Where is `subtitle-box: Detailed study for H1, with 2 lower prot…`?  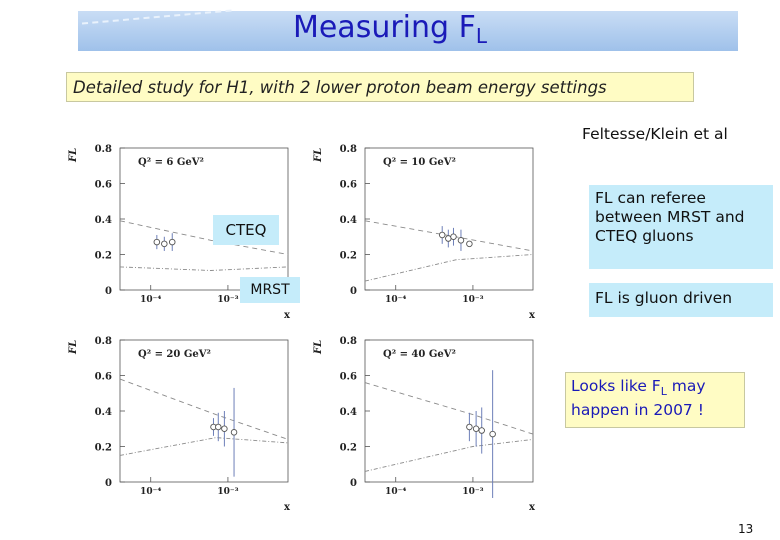
subtitle-box: Detailed study for H1, with 2 lower prot… is located at coordinates (380, 87).